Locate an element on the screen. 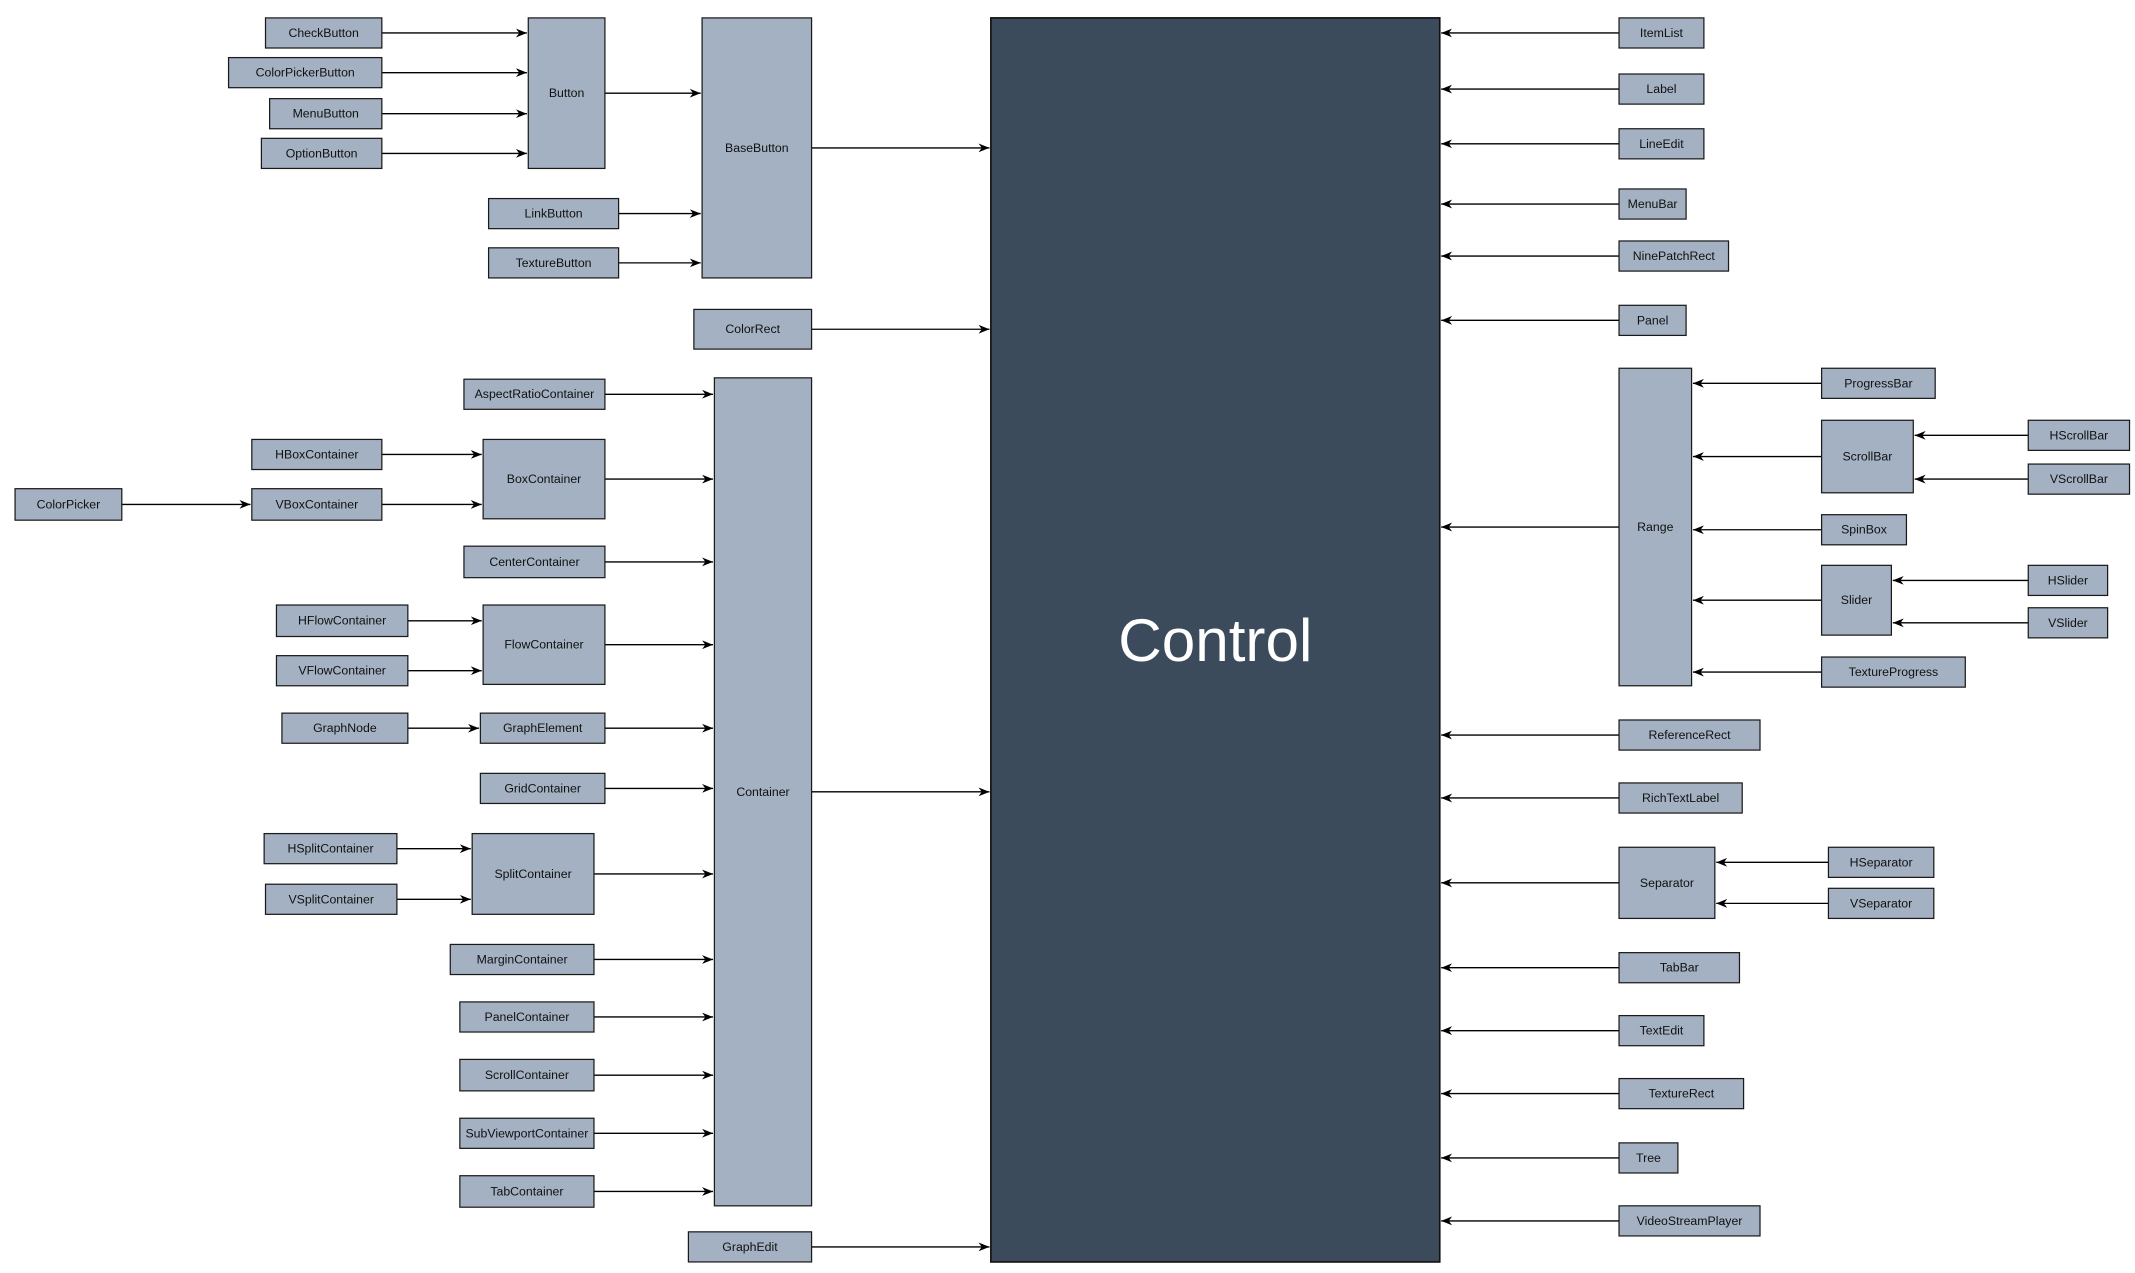  node-label: HSlider is located at coordinates (2068, 580).